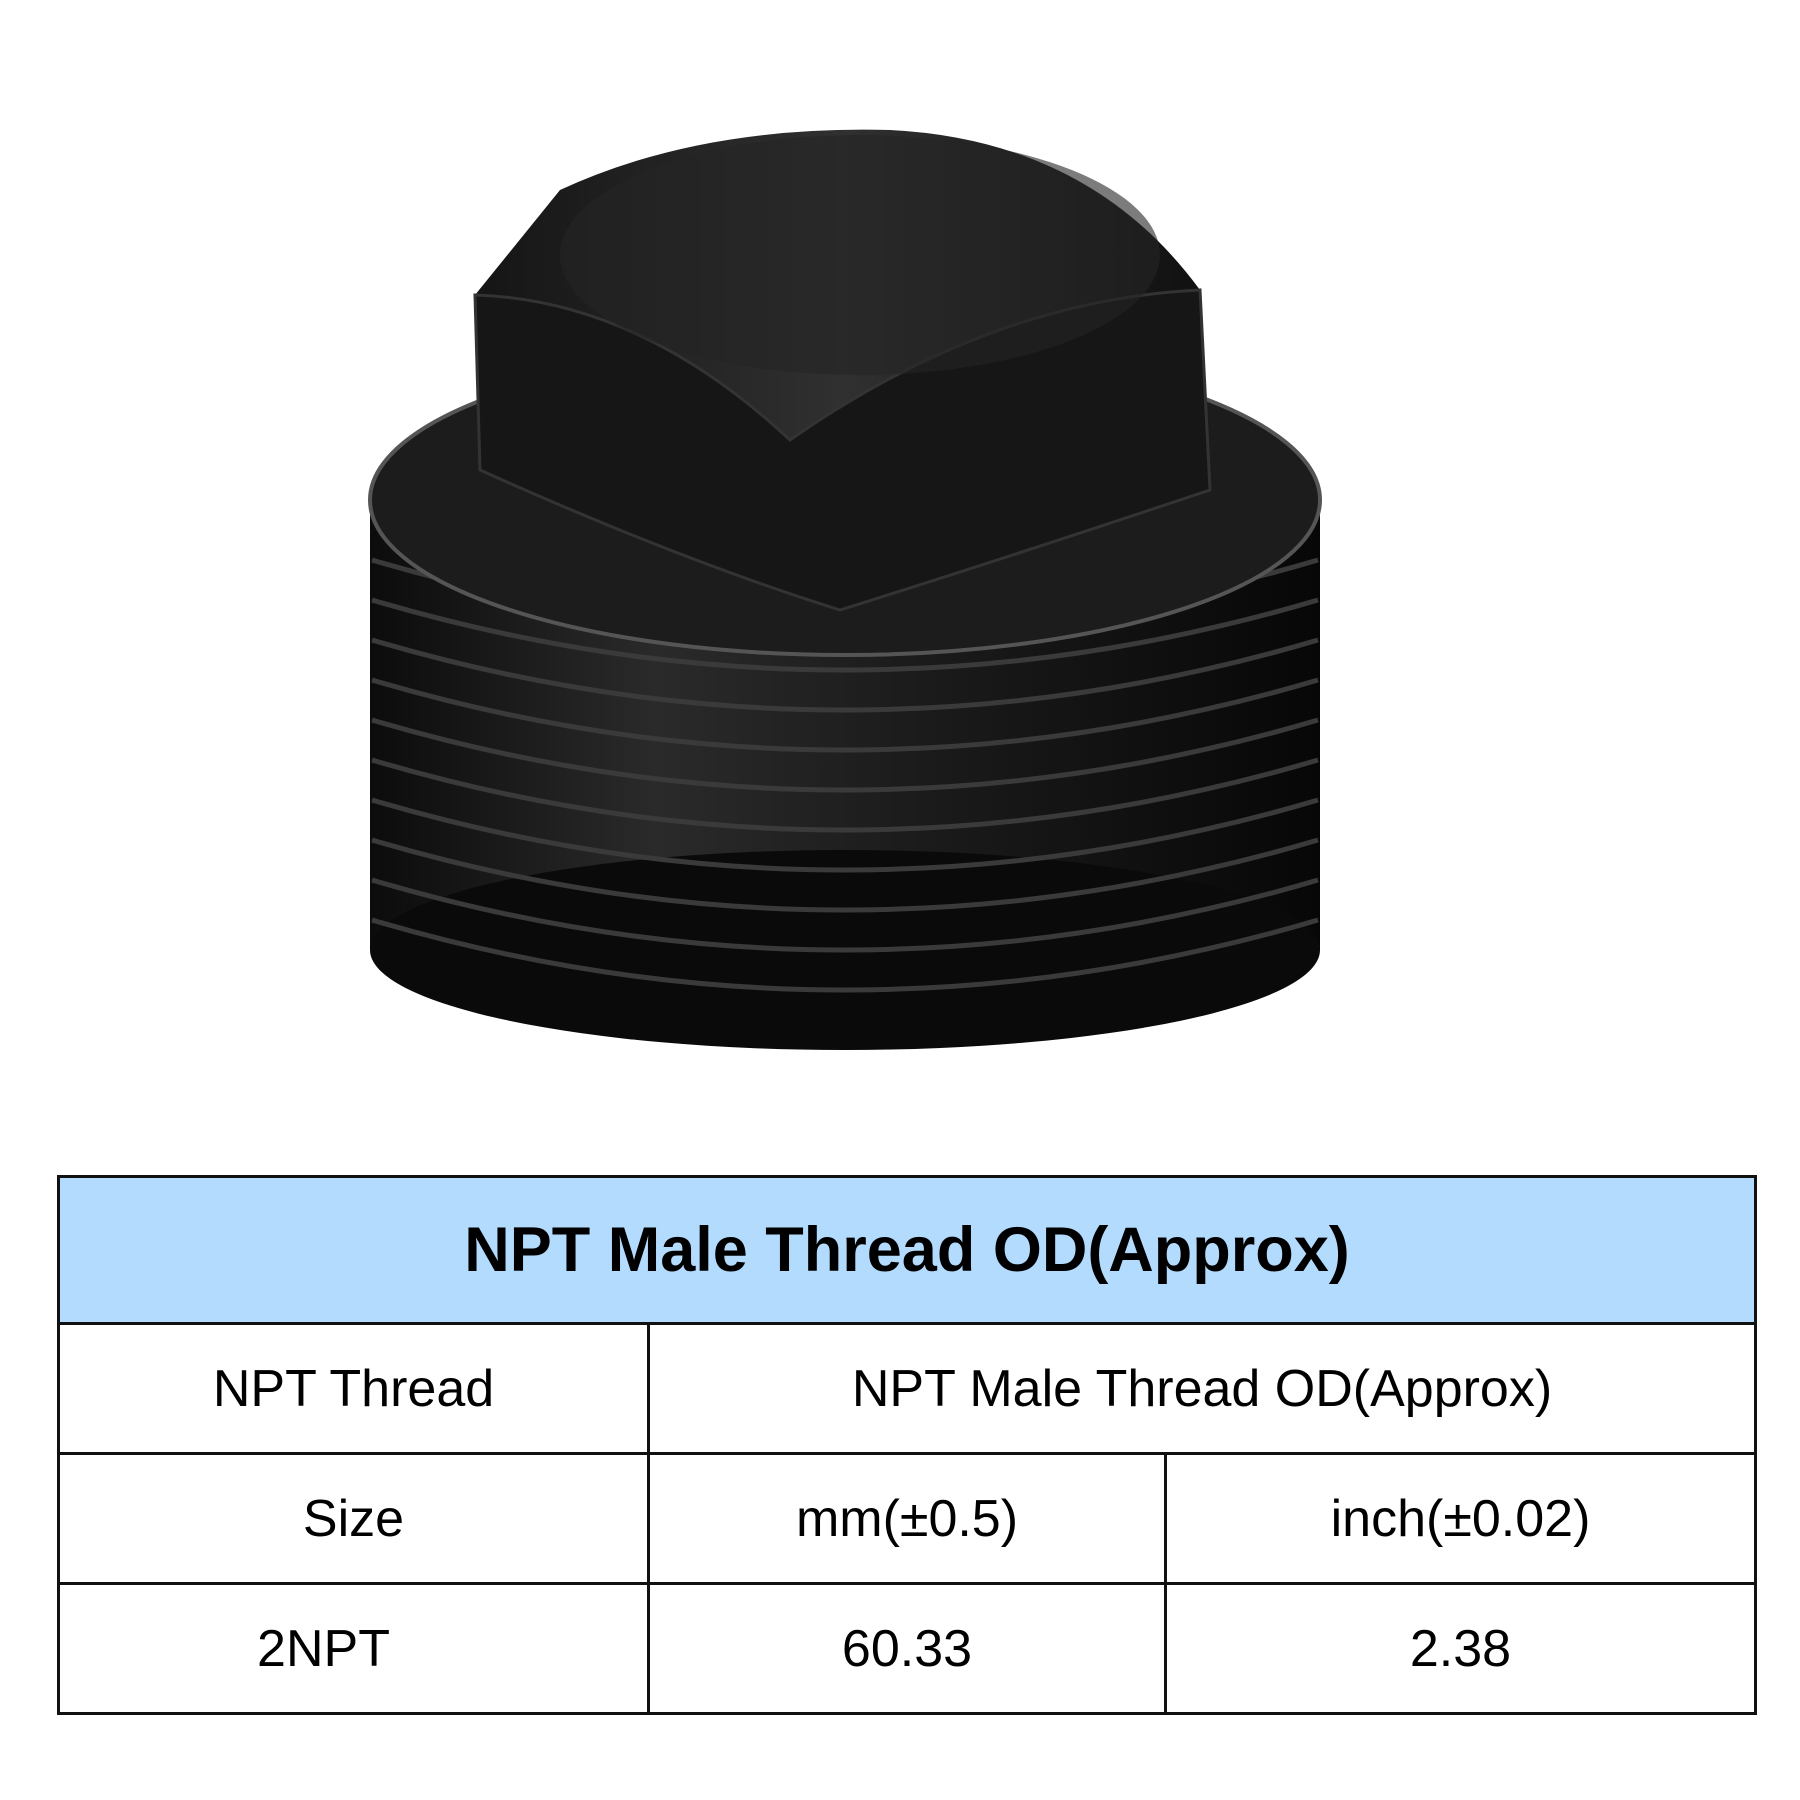 This screenshot has width=1800, height=1800. Describe the element at coordinates (907, 1518) in the screenshot. I see `unit-mm: mm(±0.5)` at that location.